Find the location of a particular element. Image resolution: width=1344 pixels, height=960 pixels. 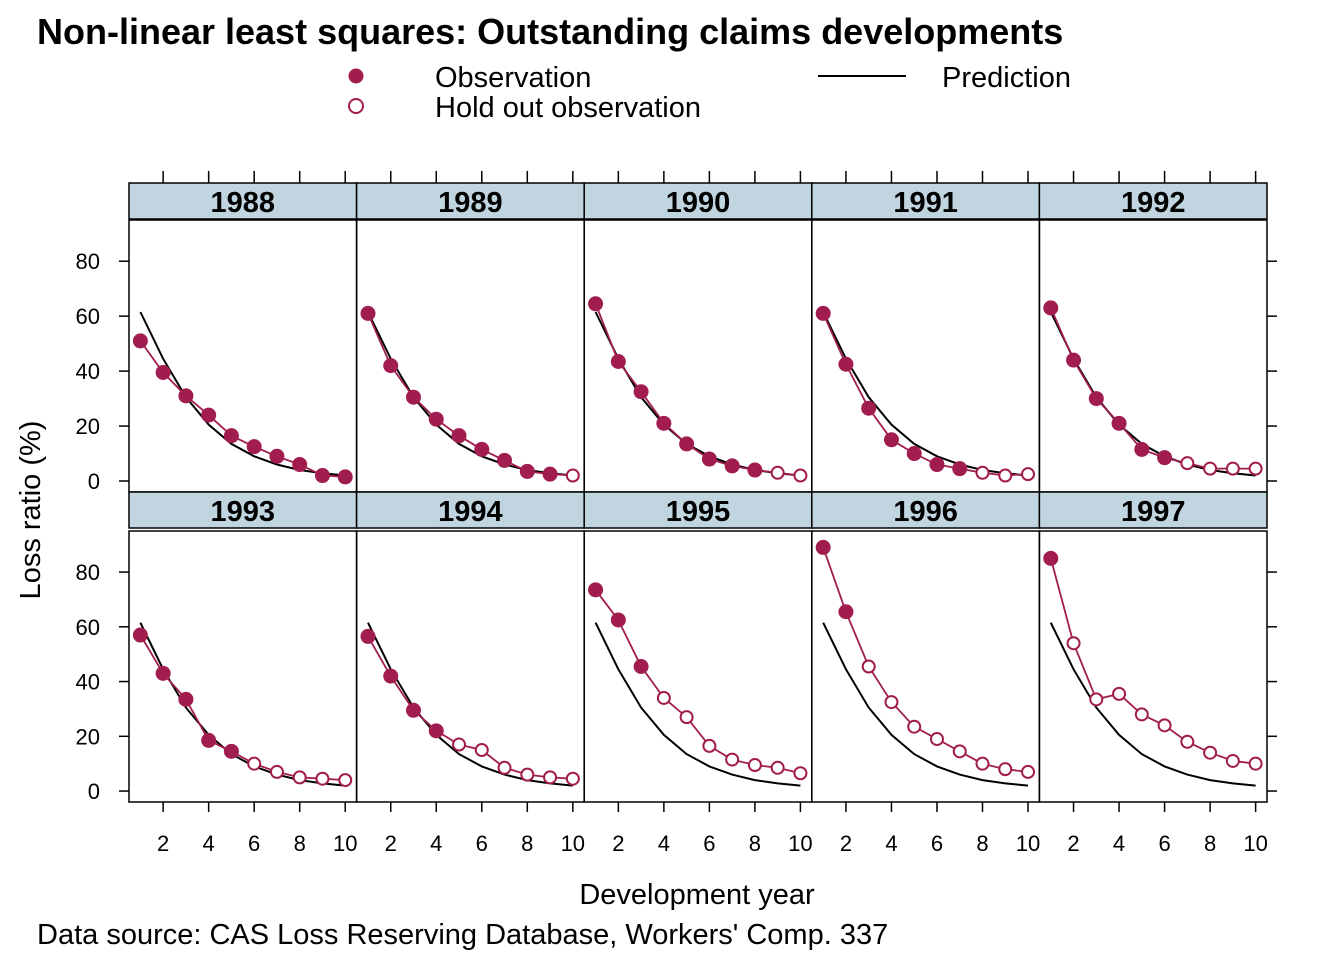

y-tick-label: 80 is located at coordinates (88, 261).